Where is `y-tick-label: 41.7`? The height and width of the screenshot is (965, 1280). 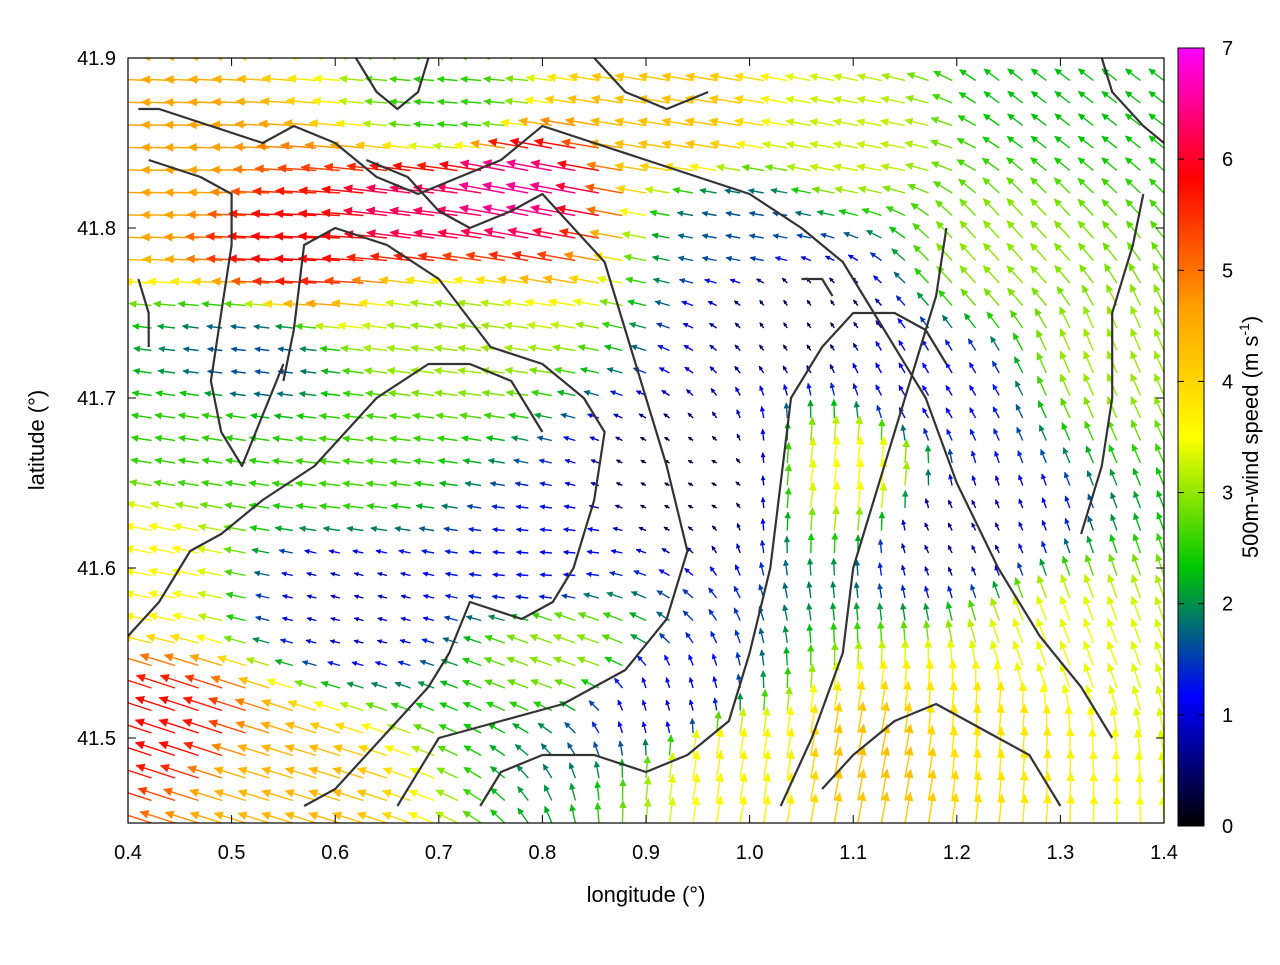
y-tick-label: 41.7 is located at coordinates (96, 399).